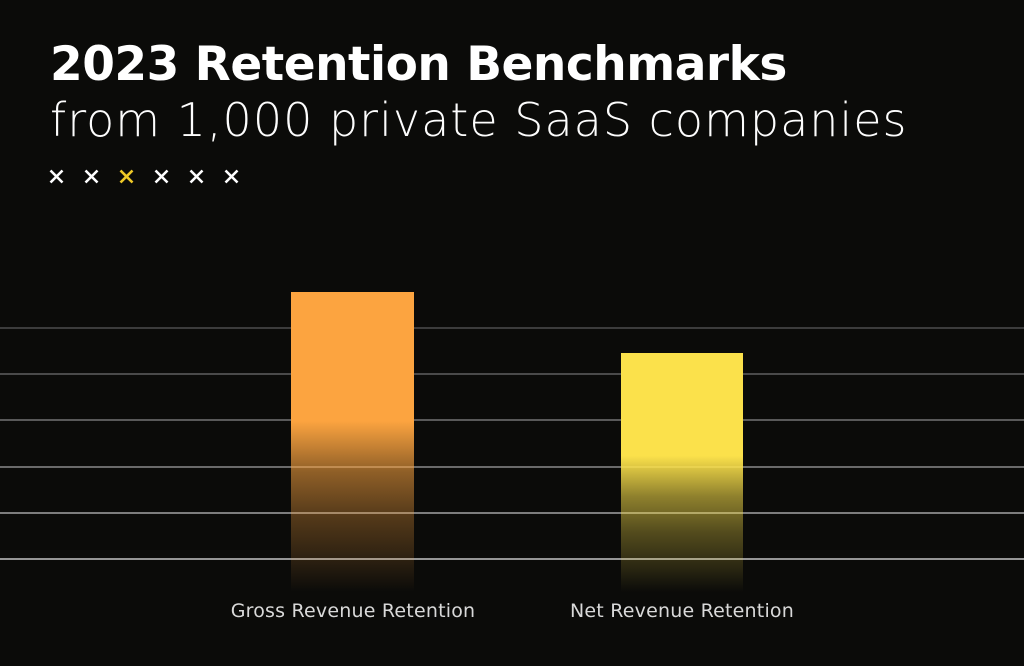  What do you see at coordinates (682, 472) in the screenshot?
I see `bar-net-revenue-retention` at bounding box center [682, 472].